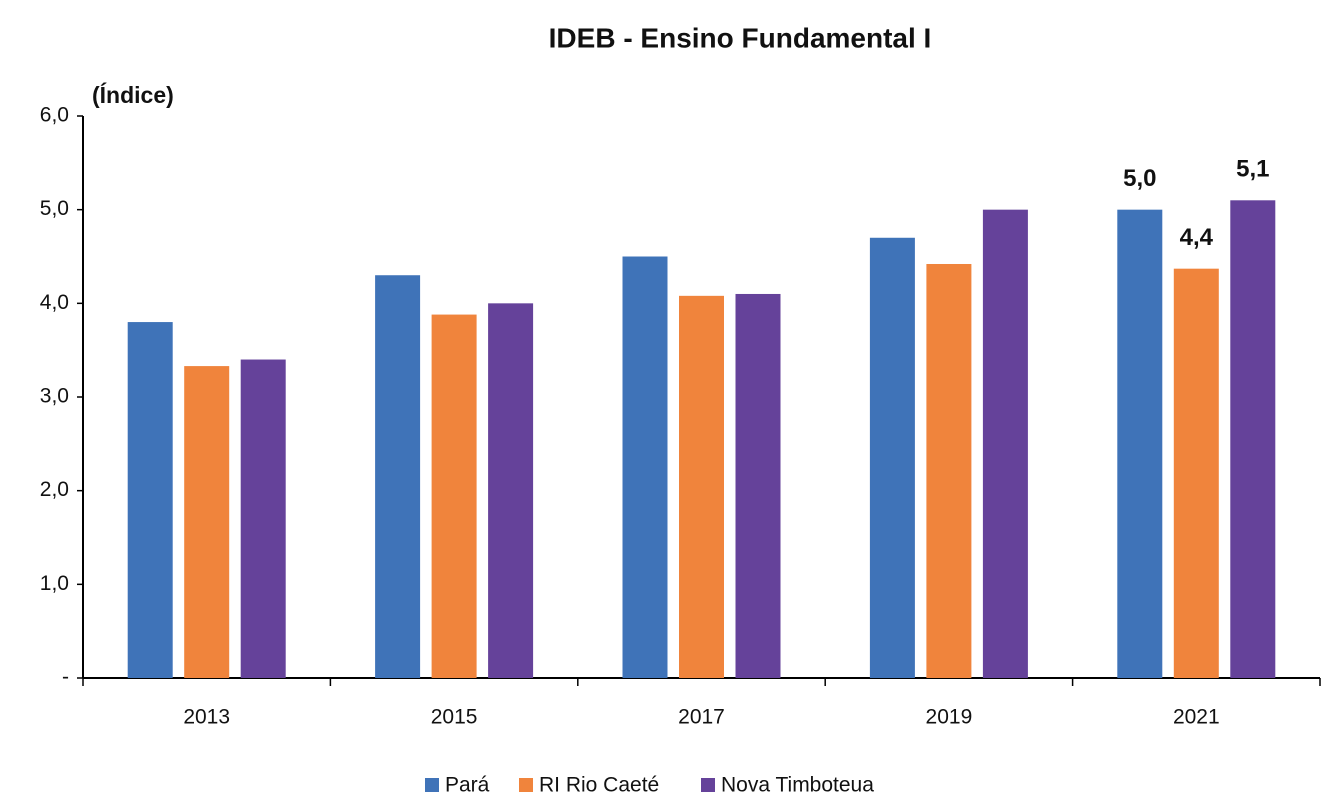 This screenshot has height=808, width=1331. Describe the element at coordinates (54, 489) in the screenshot. I see `y-tick-label: 2,0` at that location.